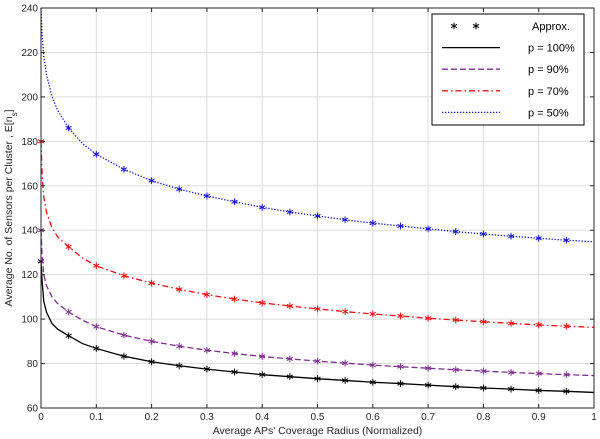 The width and height of the screenshot is (600, 439). I want to click on legend-label: p = 70%, so click(548, 92).